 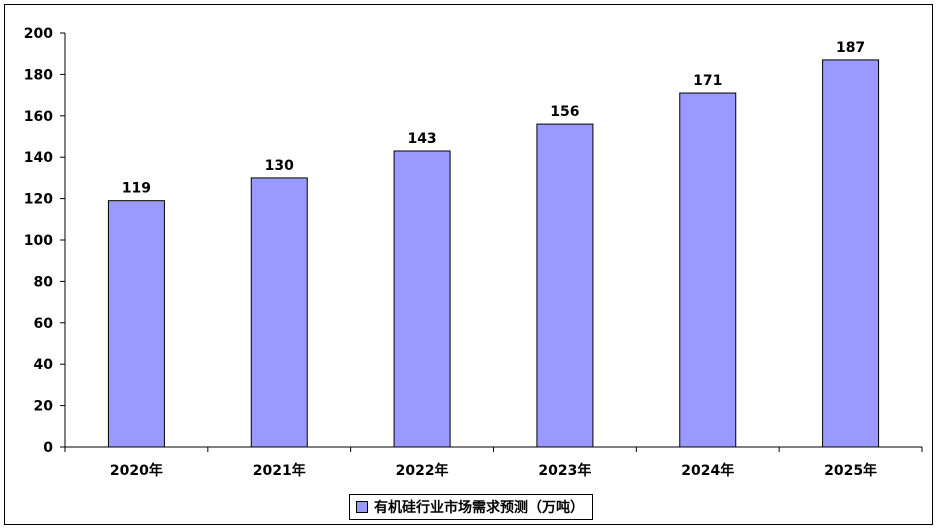 I want to click on y-tick-label: 40, so click(x=44, y=365).